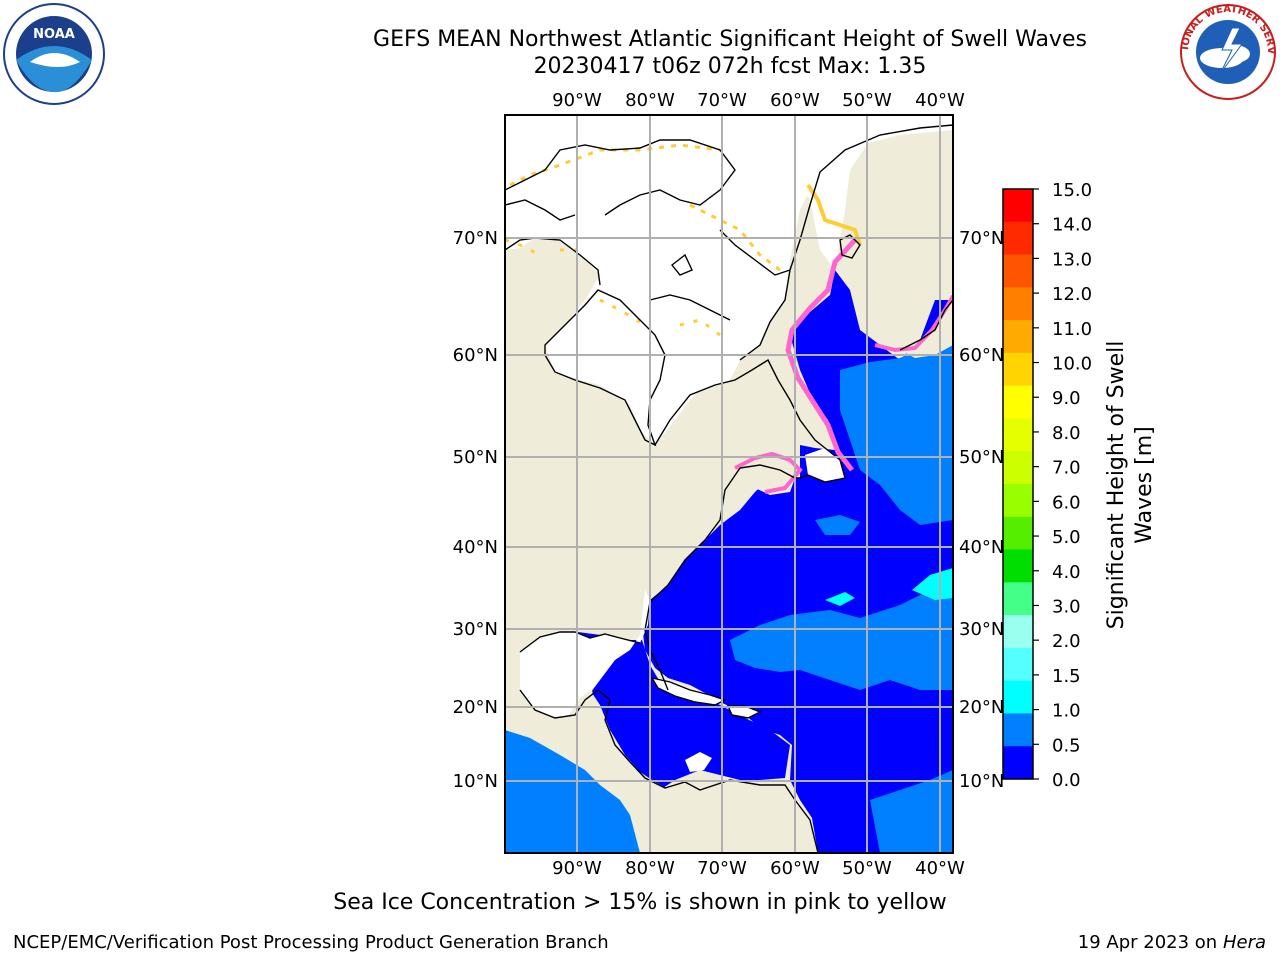  What do you see at coordinates (688, 691) in the screenshot?
I see `land-cuba` at bounding box center [688, 691].